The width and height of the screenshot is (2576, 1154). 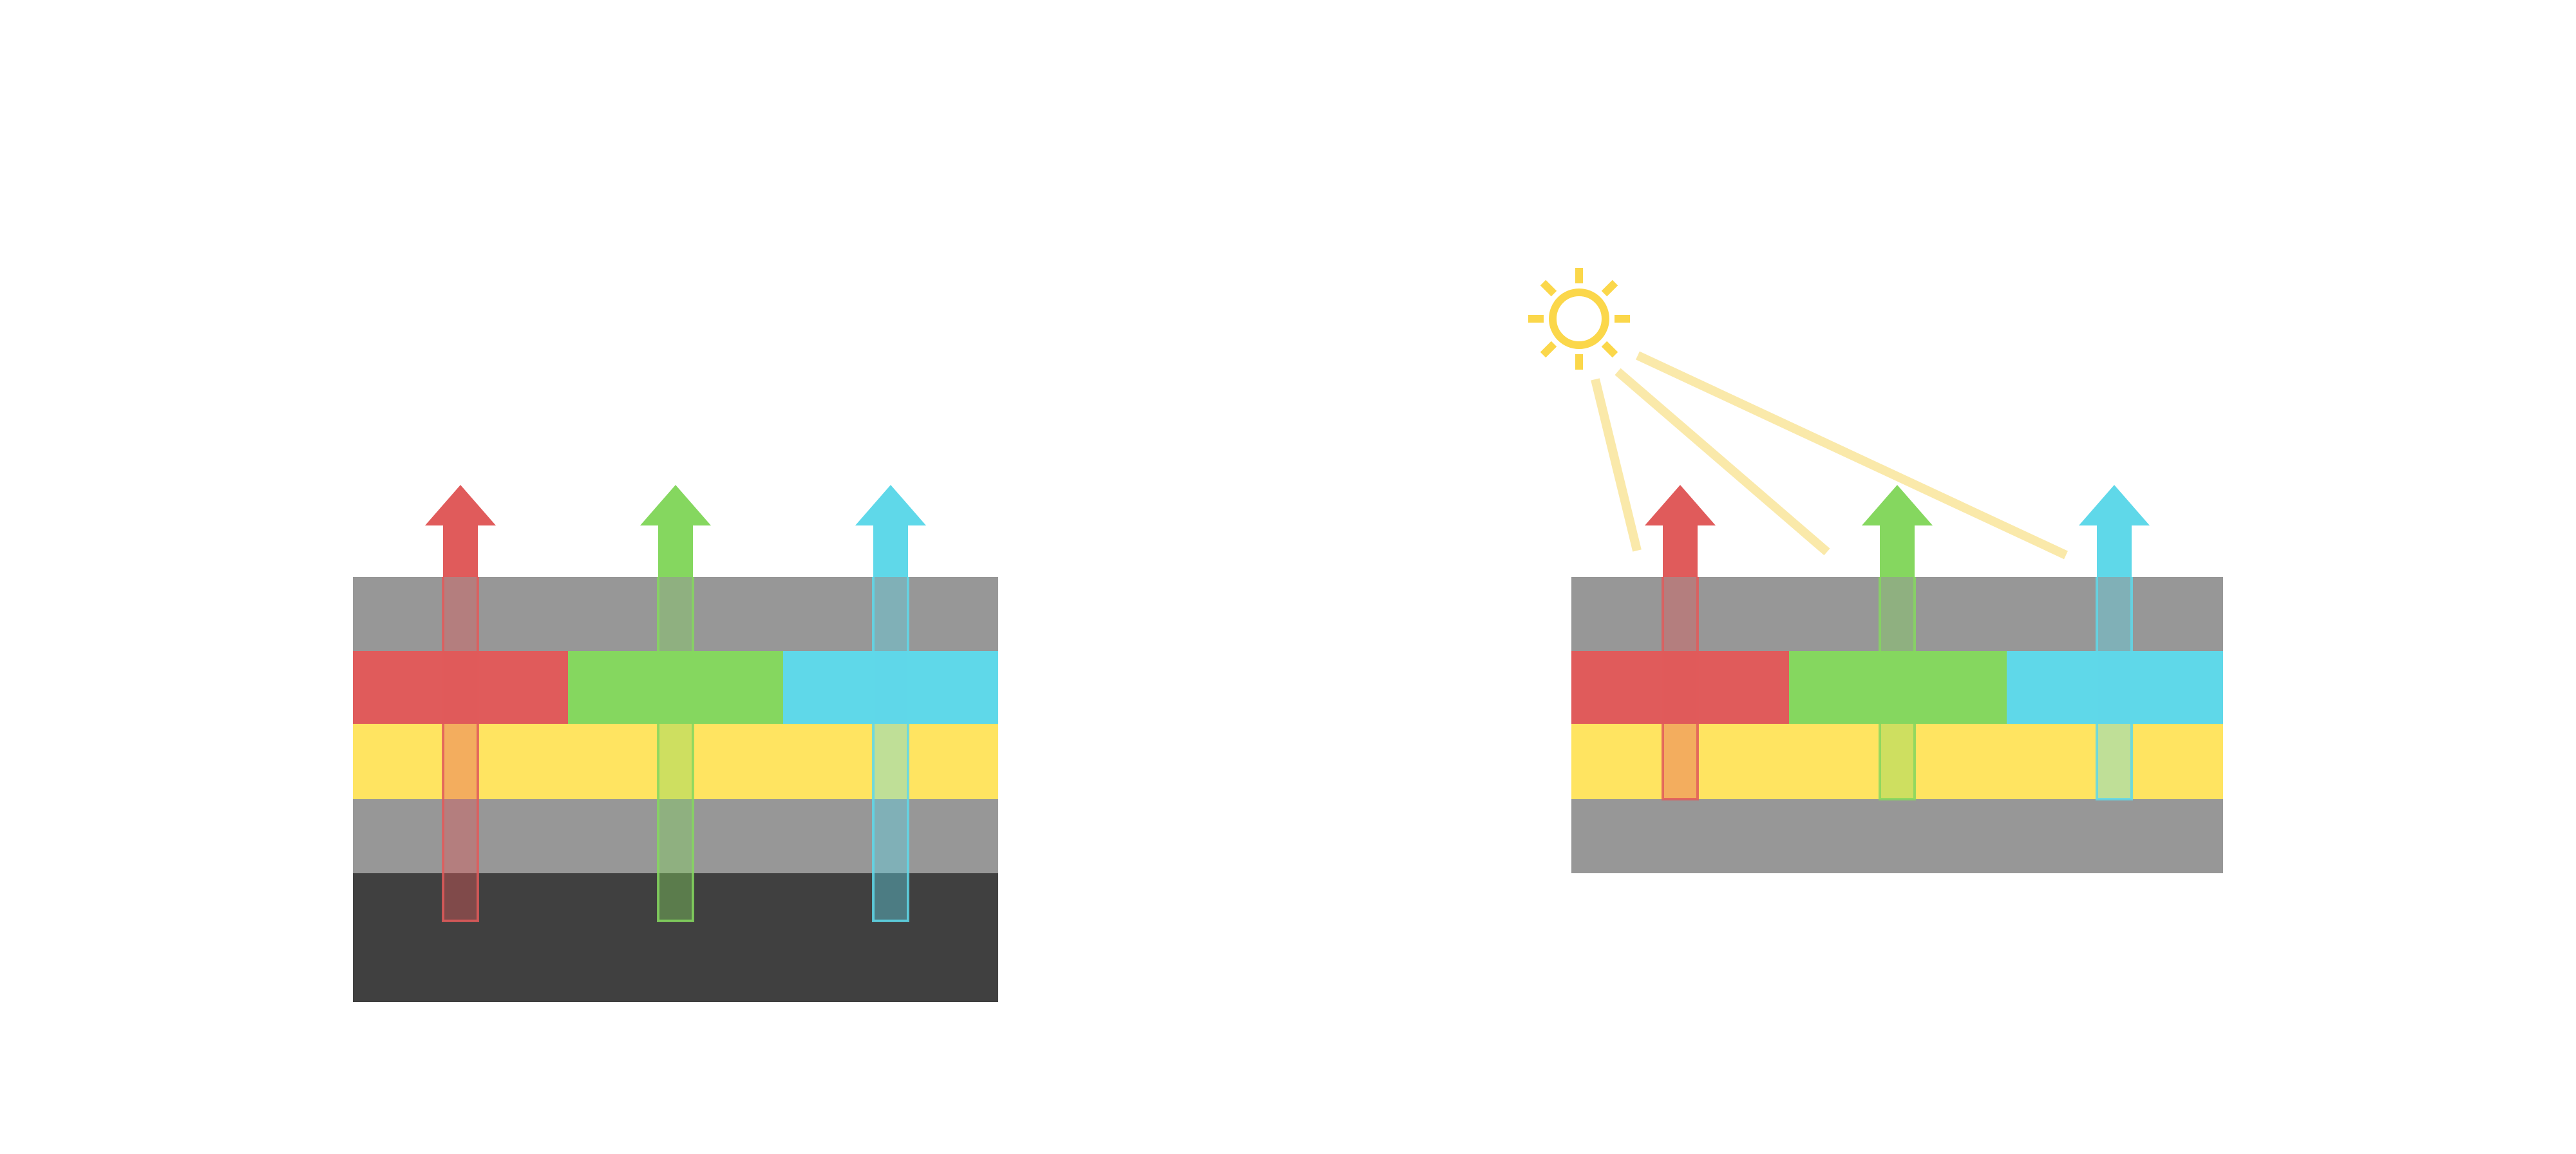 I want to click on sun-disc, so click(x=1579, y=318).